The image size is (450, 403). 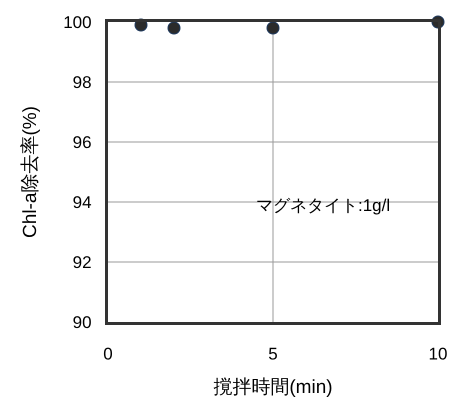 What do you see at coordinates (30, 172) in the screenshot?
I see `y-axis-title: Chl-a除去率(%)` at bounding box center [30, 172].